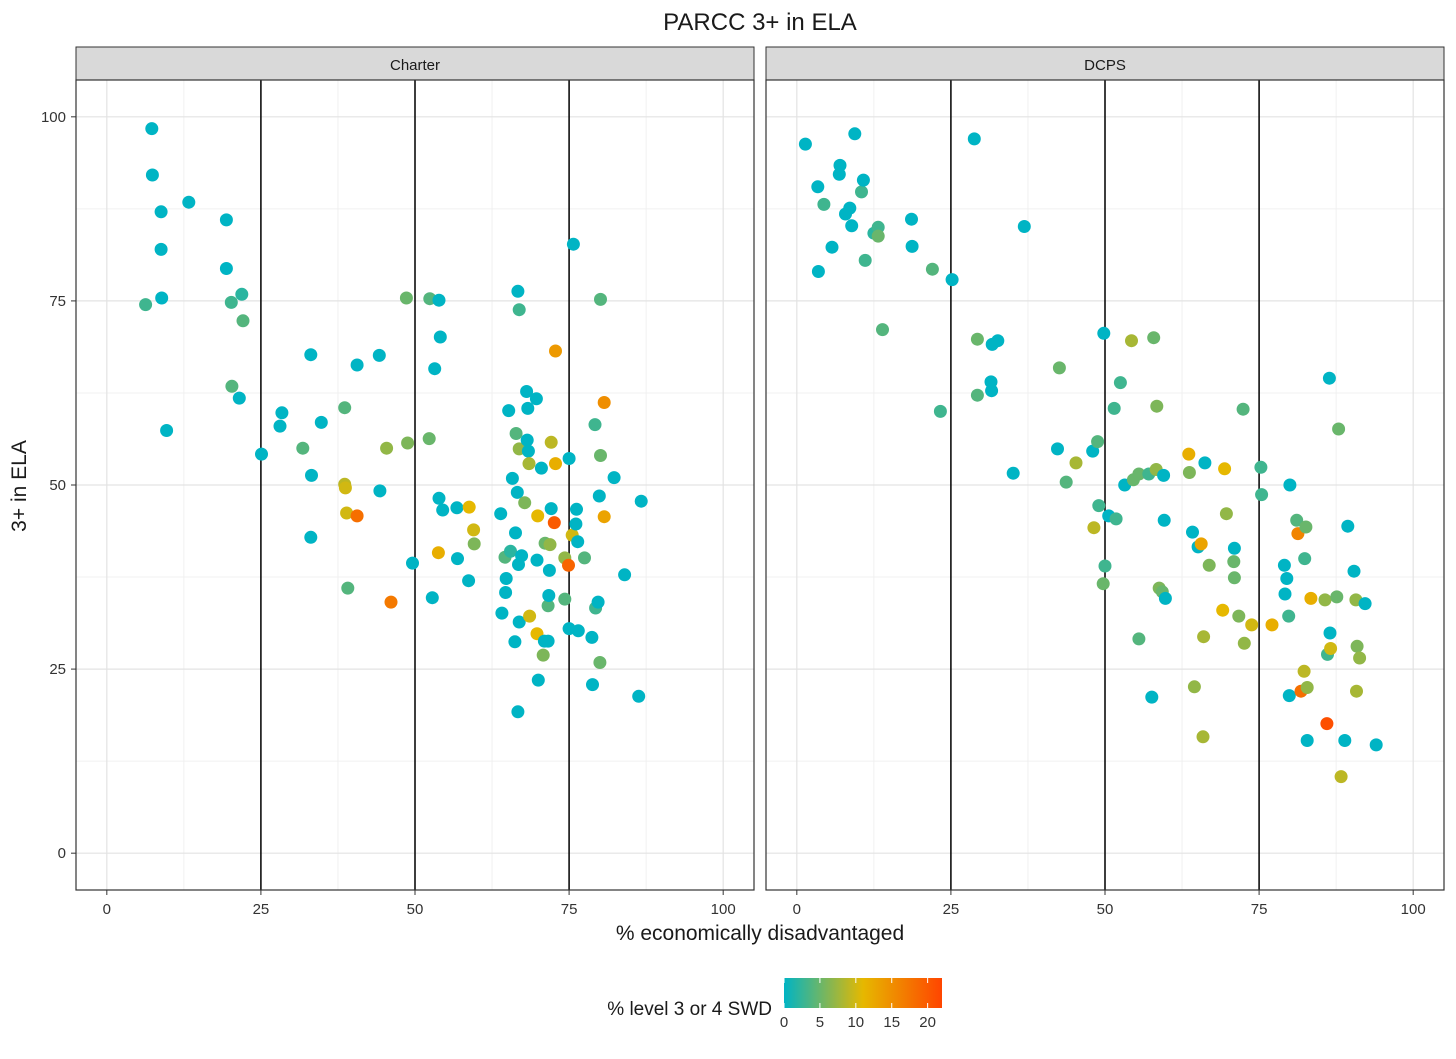 The image size is (1456, 1059). Describe the element at coordinates (57, 485) in the screenshot. I see `y-tick-label: 50` at that location.